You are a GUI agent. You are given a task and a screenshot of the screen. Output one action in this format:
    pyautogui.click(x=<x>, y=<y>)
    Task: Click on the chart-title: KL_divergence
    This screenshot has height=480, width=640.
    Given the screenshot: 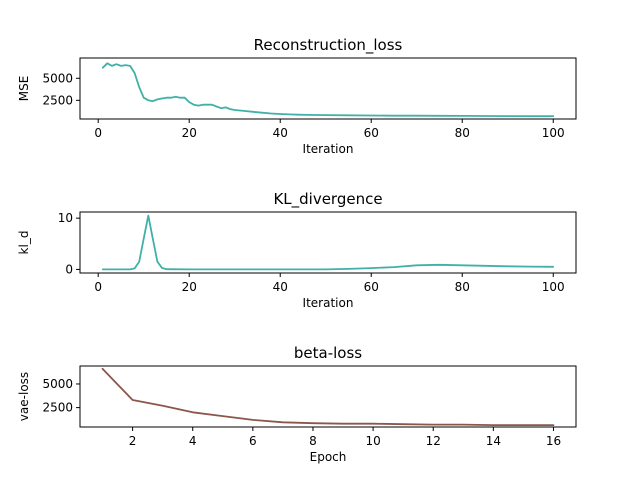 What is the action you would take?
    pyautogui.click(x=327, y=199)
    